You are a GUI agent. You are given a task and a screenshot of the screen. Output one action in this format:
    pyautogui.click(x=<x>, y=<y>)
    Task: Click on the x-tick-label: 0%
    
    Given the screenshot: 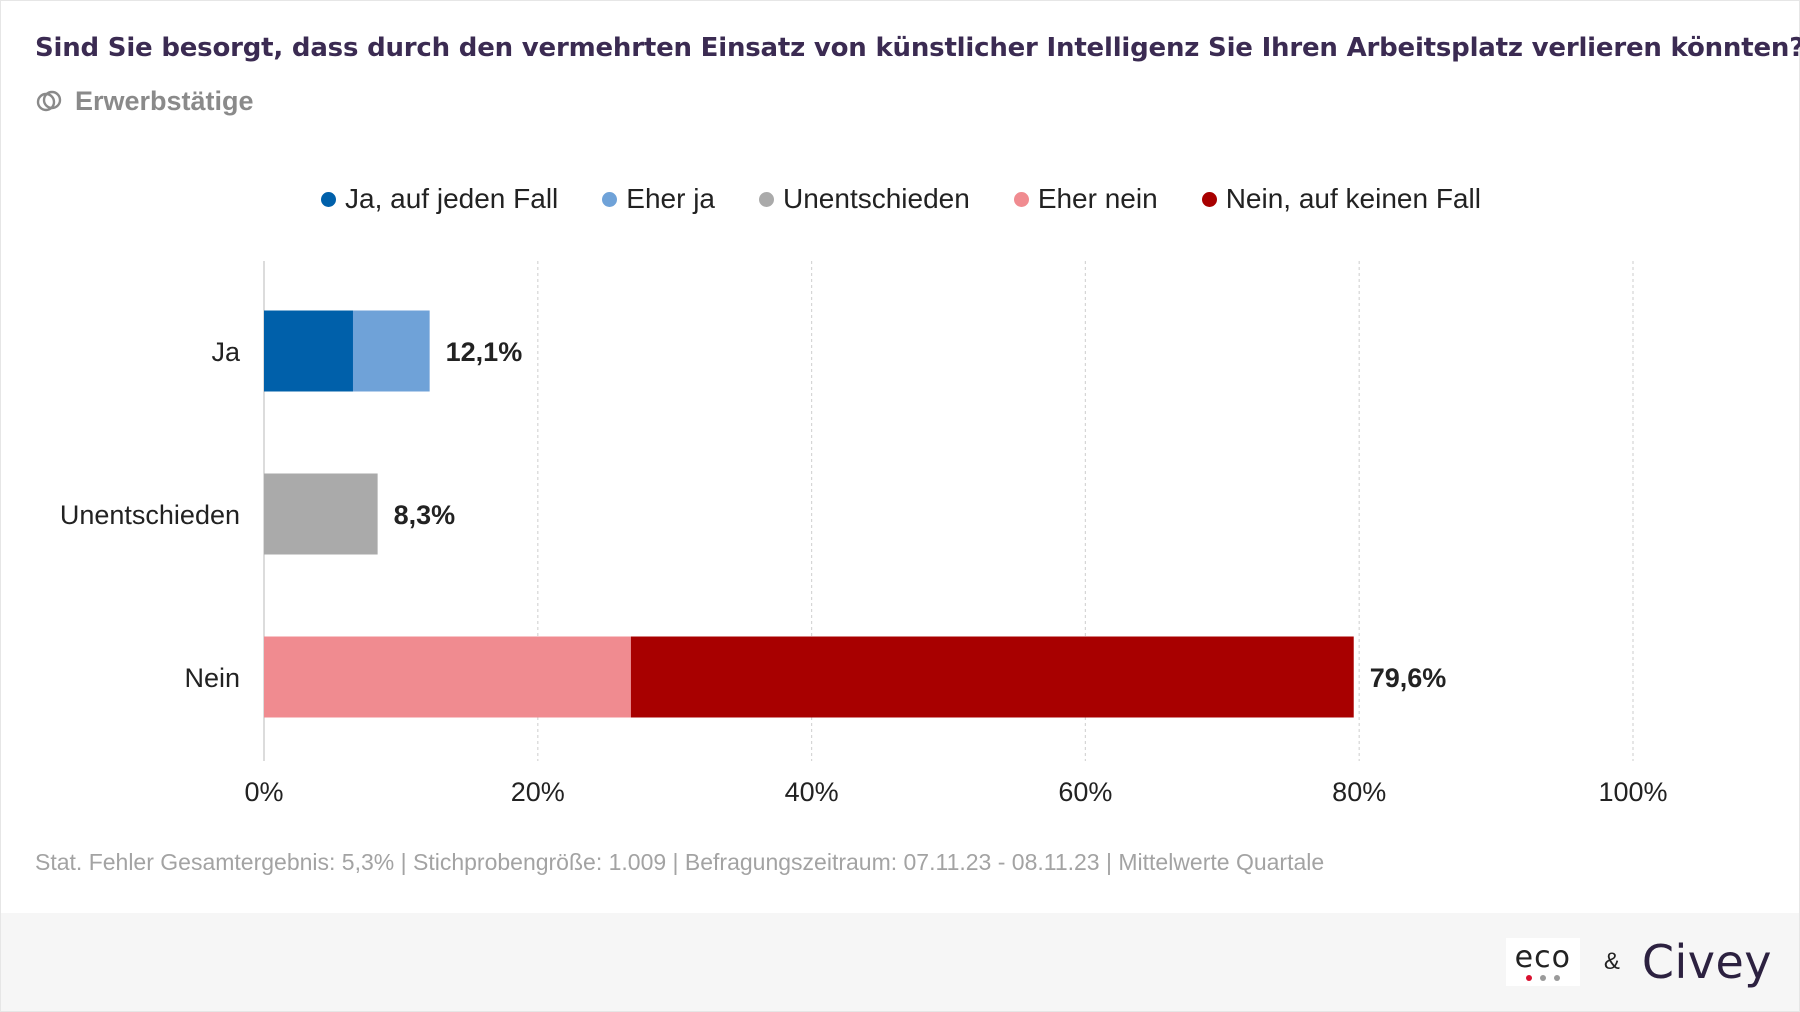 What is the action you would take?
    pyautogui.click(x=263, y=792)
    